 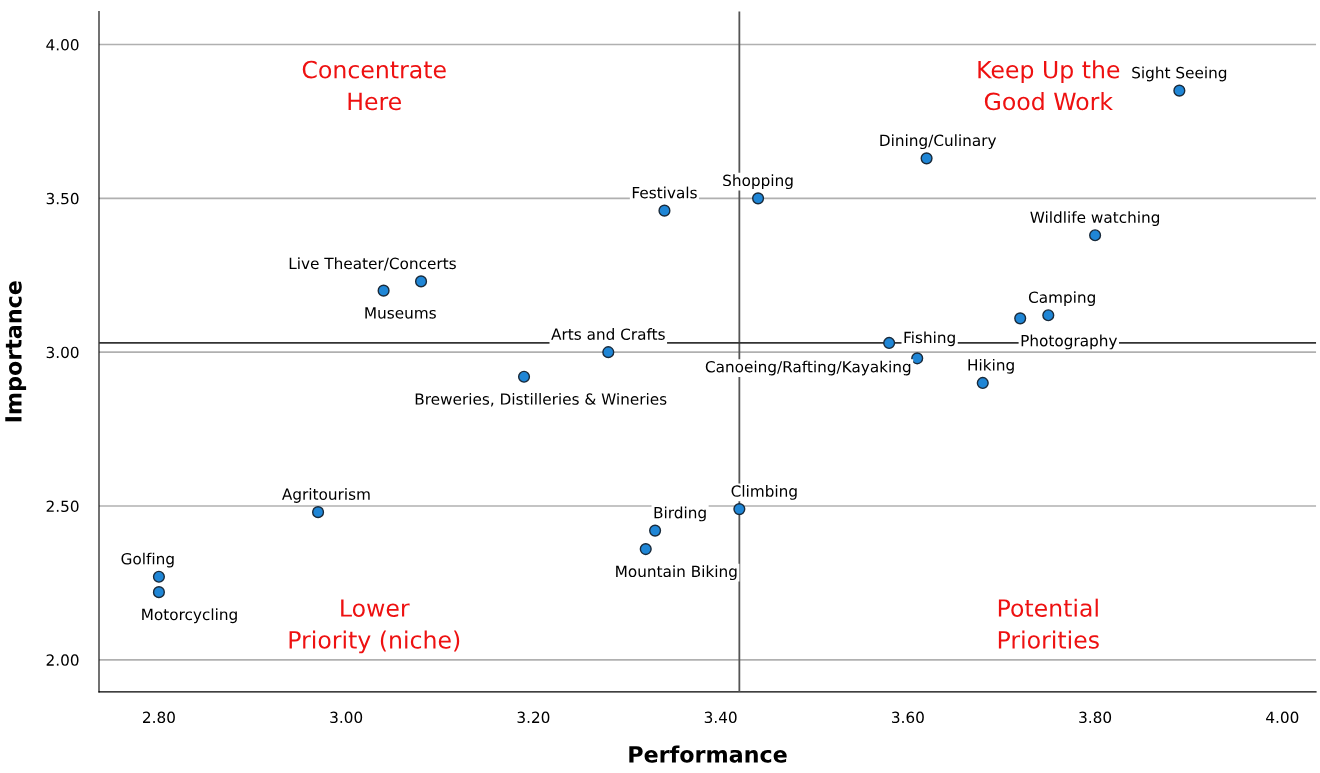 I want to click on annotation: Fishing, so click(x=929, y=339).